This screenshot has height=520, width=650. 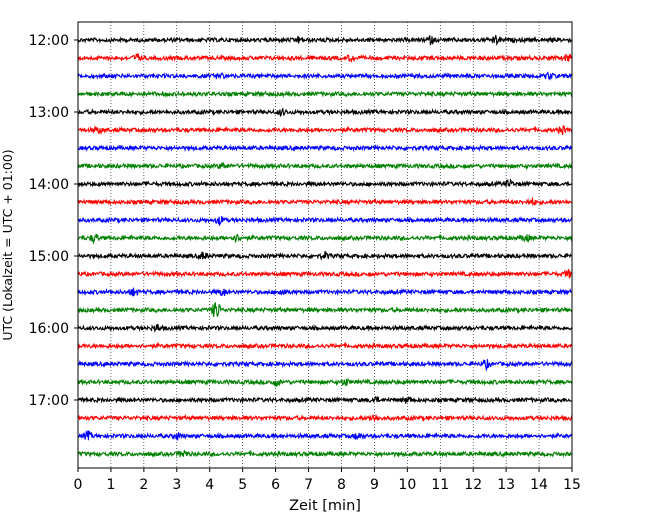 What do you see at coordinates (308, 485) in the screenshot?
I see `x-tick-label: 7` at bounding box center [308, 485].